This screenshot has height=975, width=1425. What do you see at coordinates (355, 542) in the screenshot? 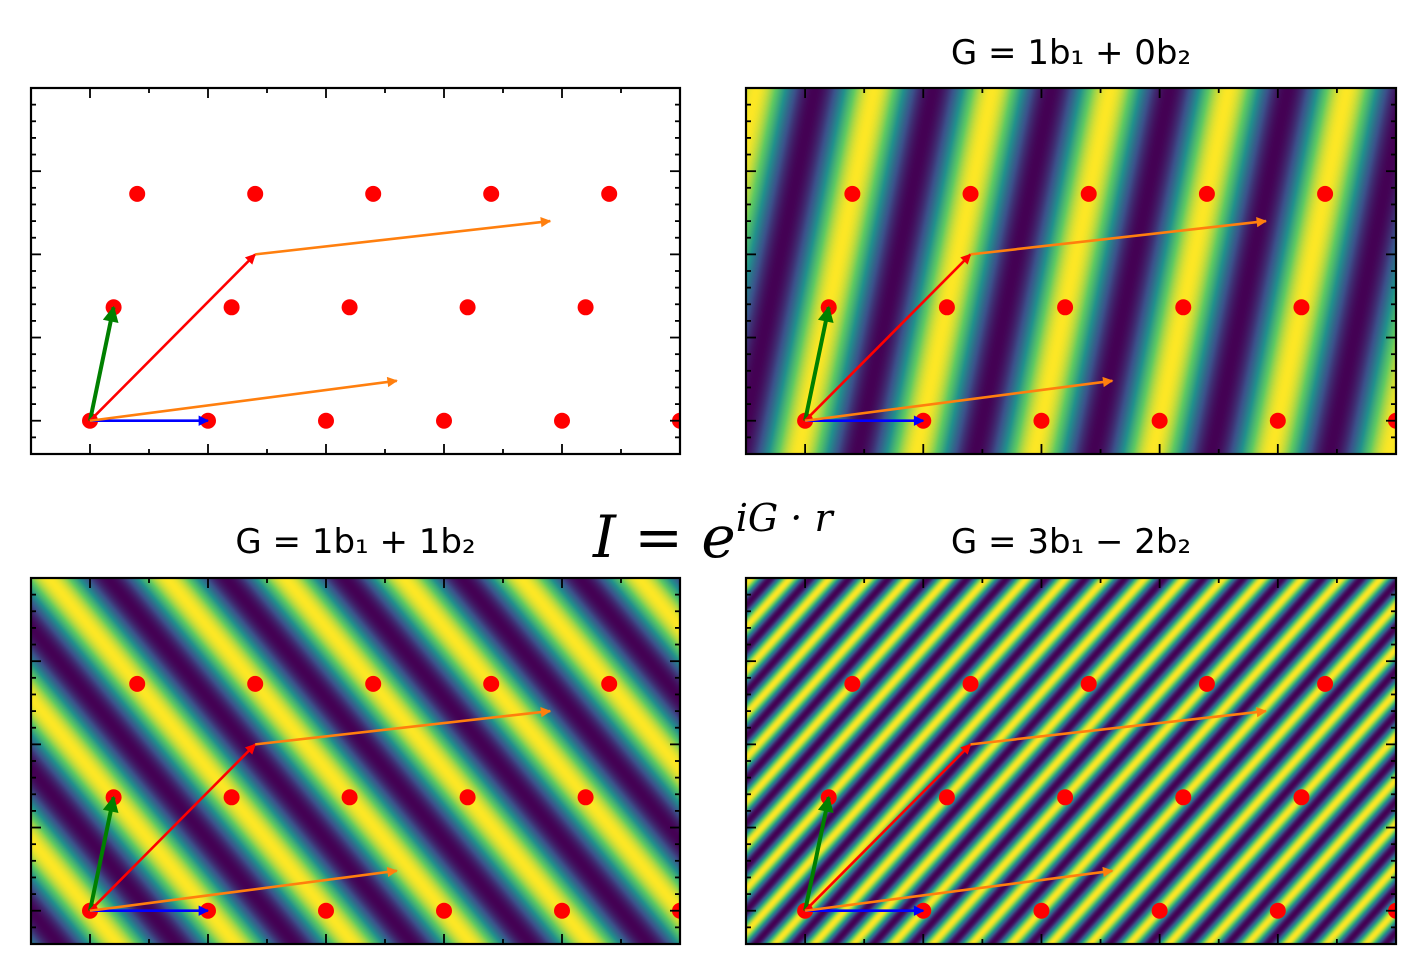
I see `panel-title: G = 1b₁ + 1b₂` at bounding box center [355, 542].